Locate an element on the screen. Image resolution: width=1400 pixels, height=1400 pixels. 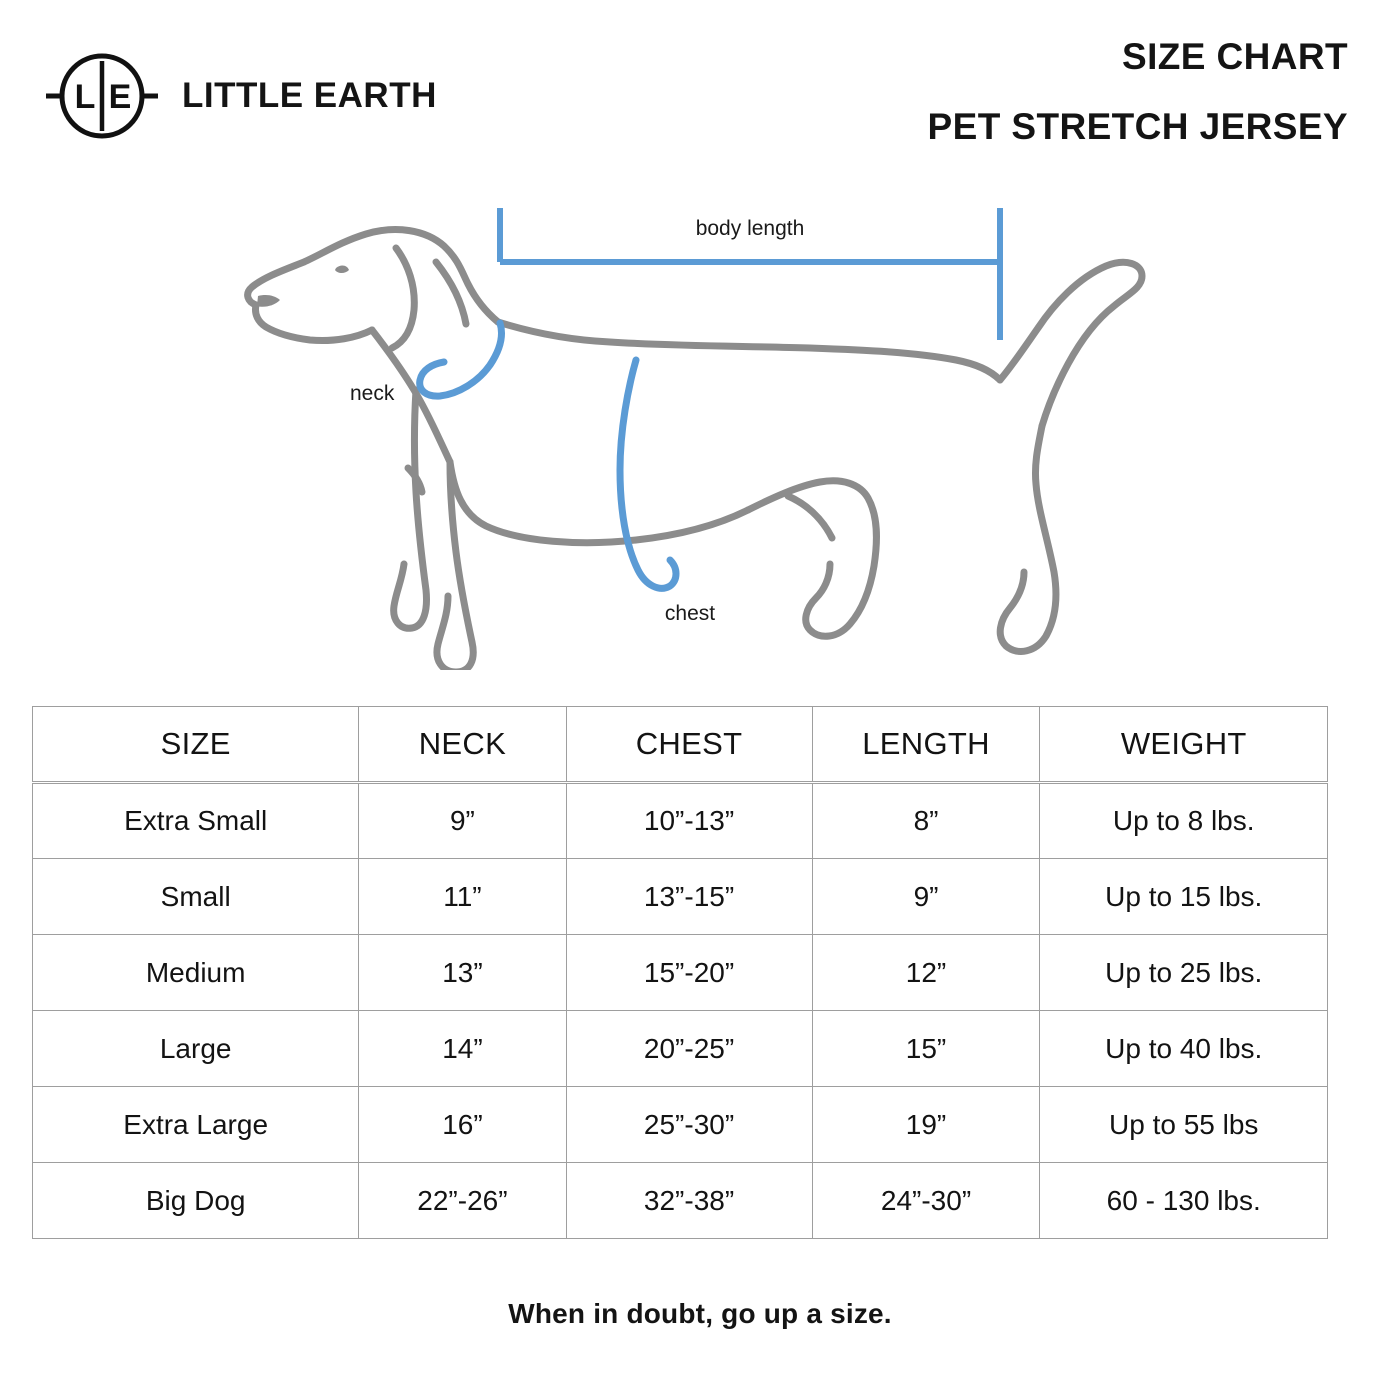
table-row: Medium 13” 15”-20” 12” Up to 25 lbs. is located at coordinates (679, 972).